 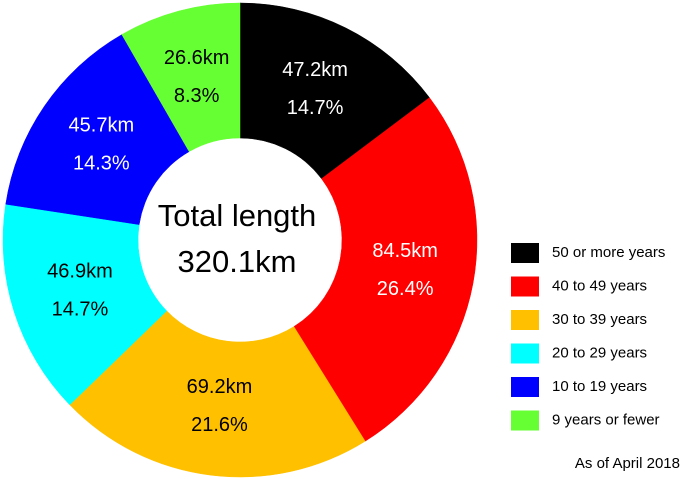 I want to click on value-label: 26.6km, so click(x=197, y=58).